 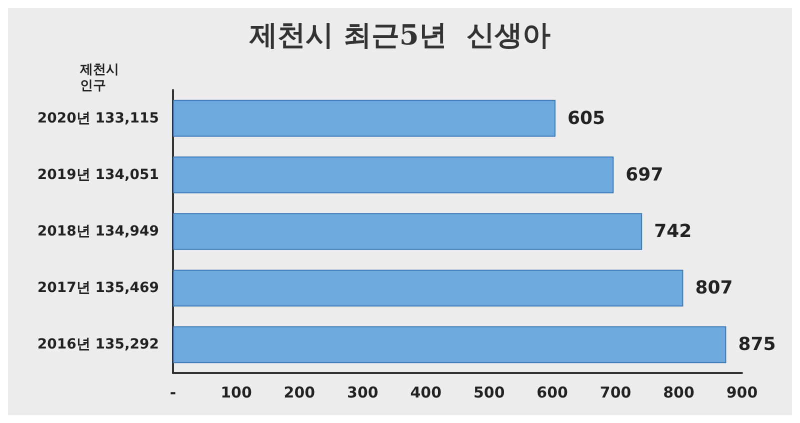 What do you see at coordinates (399, 35) in the screenshot?
I see `chart-title: 제천시 최근5년 신생아` at bounding box center [399, 35].